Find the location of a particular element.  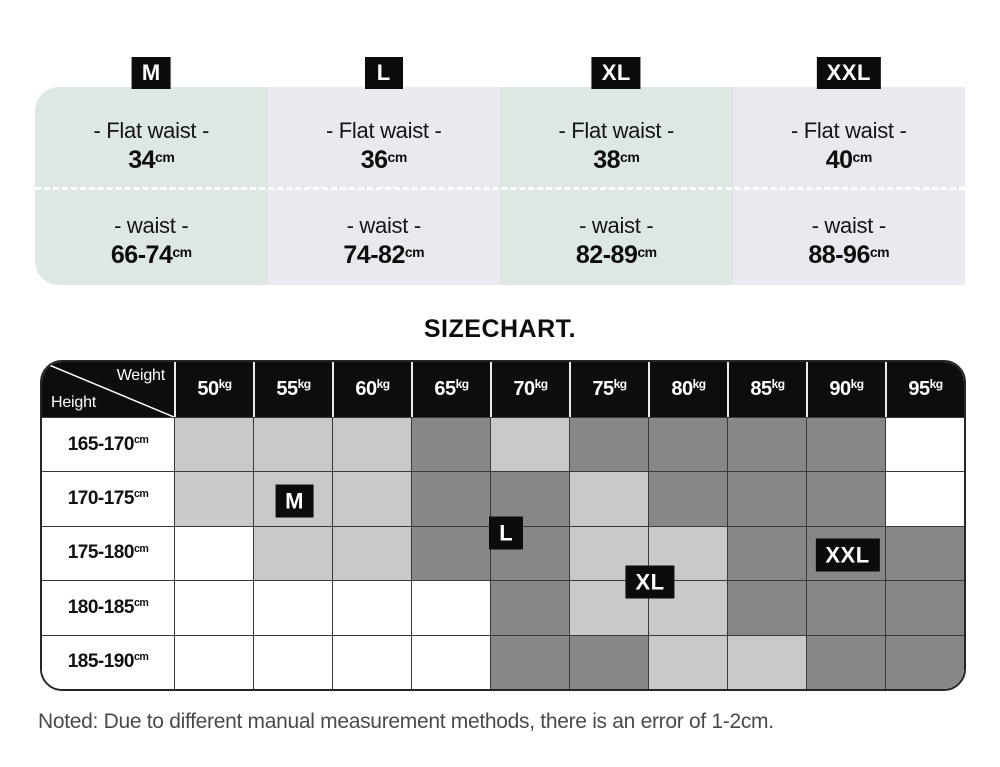

value-number: 75 is located at coordinates (603, 389).